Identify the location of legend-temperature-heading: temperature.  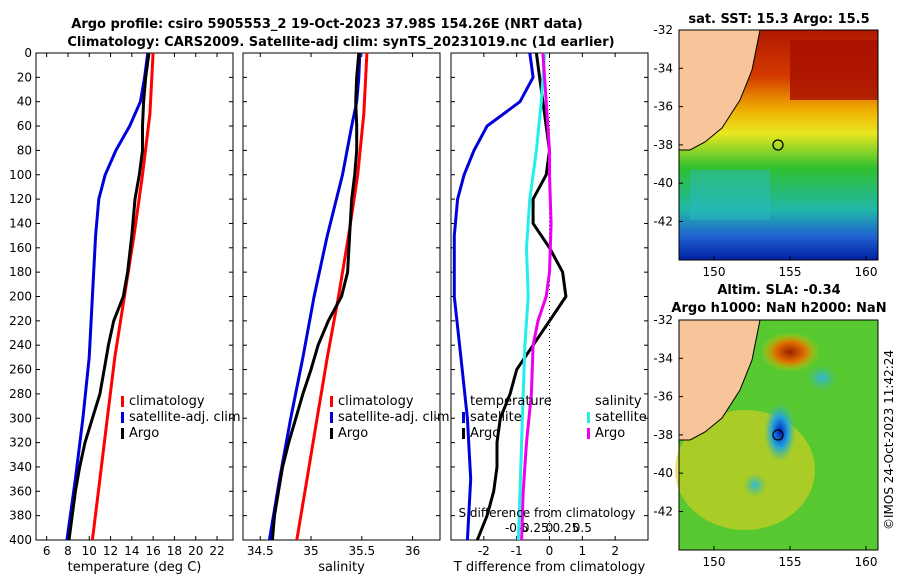
(511, 401).